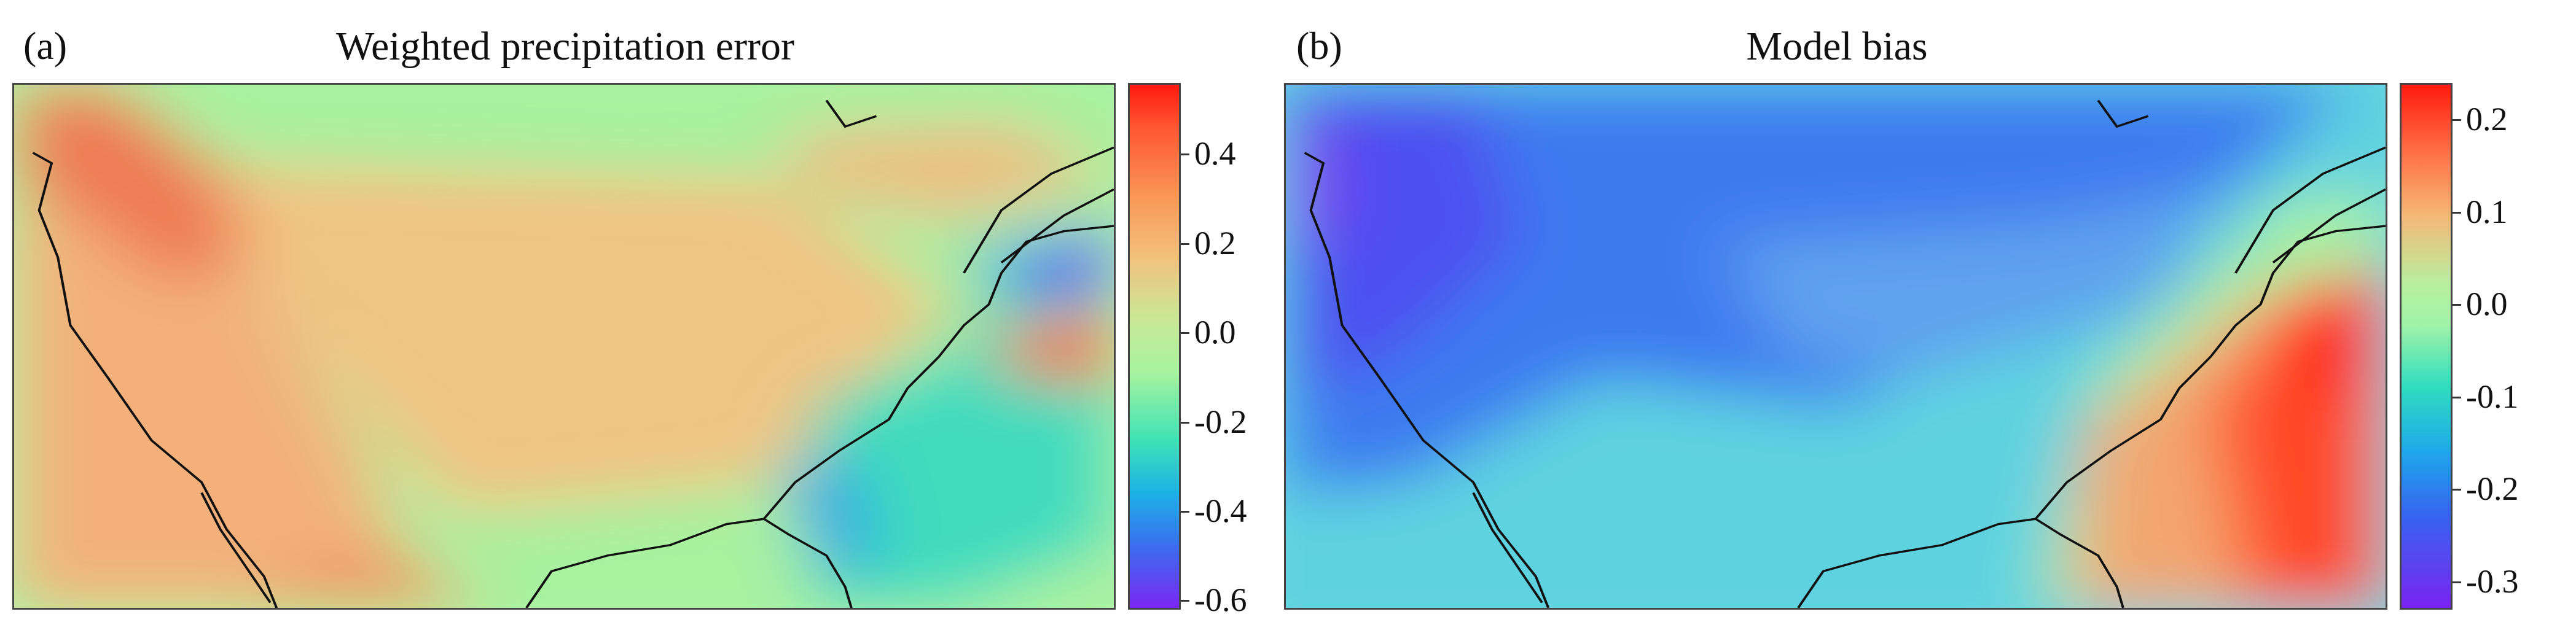  What do you see at coordinates (1837, 46) in the screenshot?
I see `panel-b-title: Model bias` at bounding box center [1837, 46].